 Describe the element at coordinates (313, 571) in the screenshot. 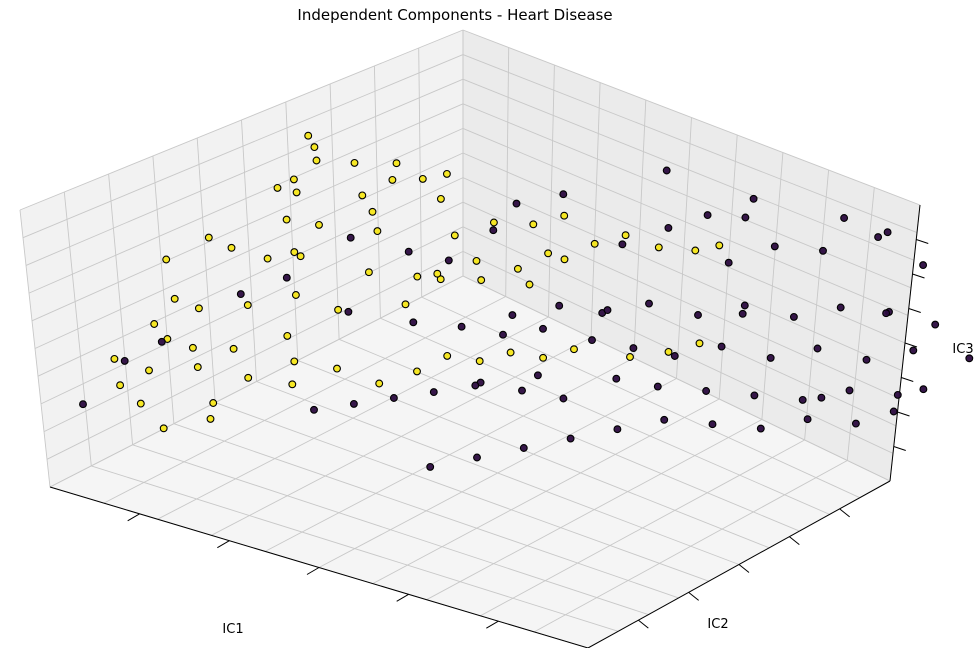

I see `x-tick` at that location.